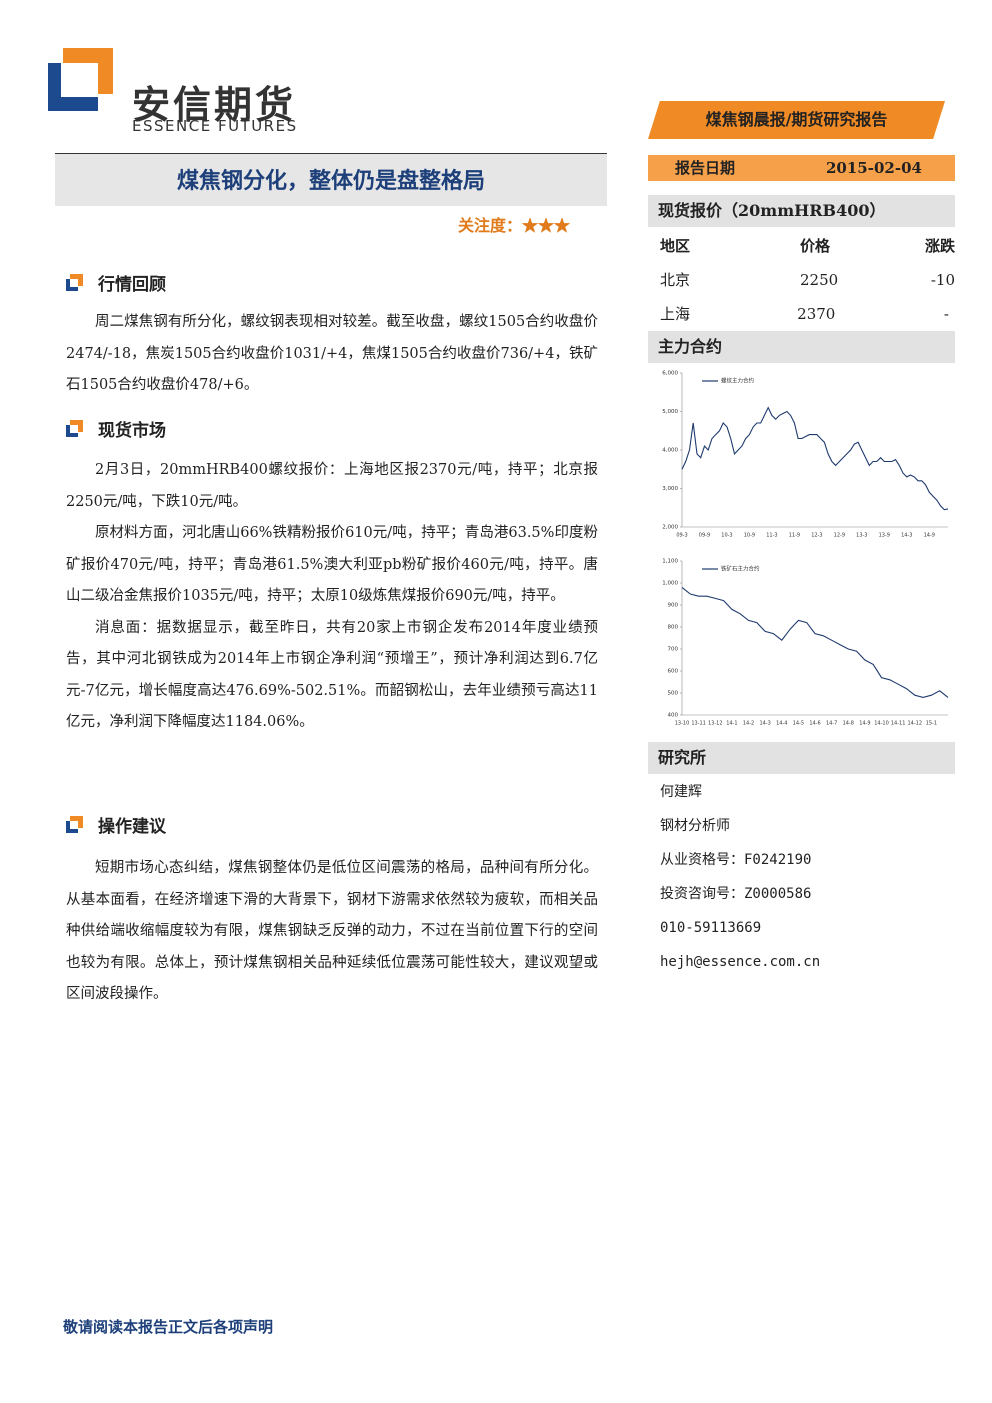 Image resolution: width=992 pixels, height=1403 pixels. What do you see at coordinates (215, 126) in the screenshot?
I see `company-en: ESSENCE FUTURES` at bounding box center [215, 126].